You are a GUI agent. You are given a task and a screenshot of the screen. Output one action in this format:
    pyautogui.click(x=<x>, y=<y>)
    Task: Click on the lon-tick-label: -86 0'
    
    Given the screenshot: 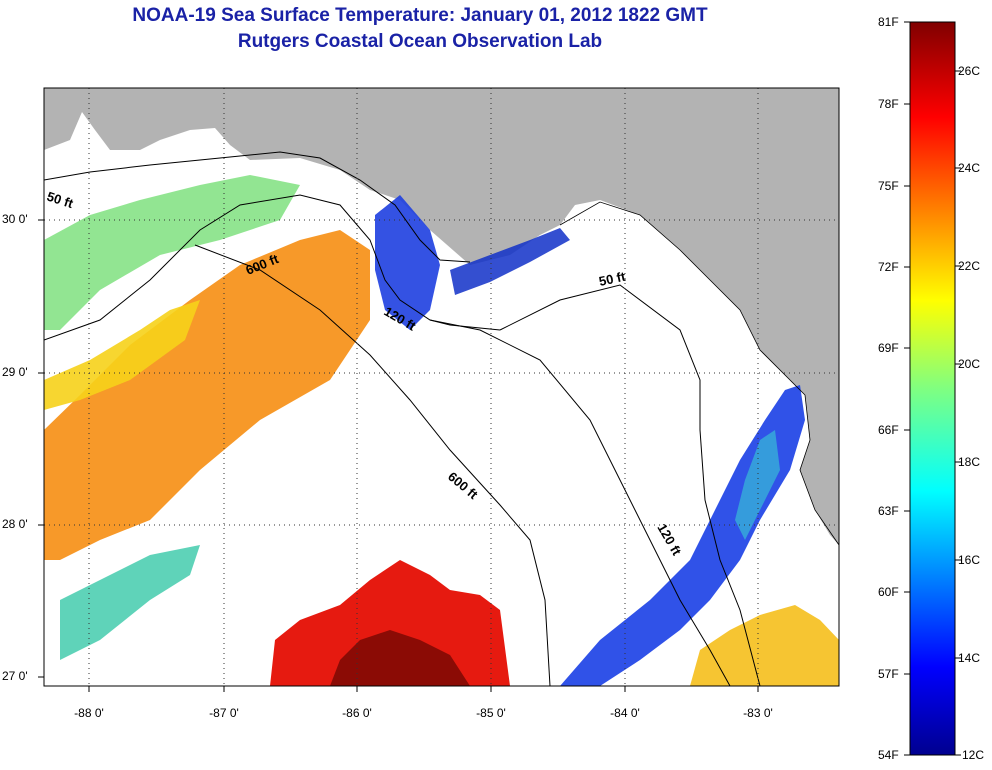 What is the action you would take?
    pyautogui.click(x=357, y=713)
    